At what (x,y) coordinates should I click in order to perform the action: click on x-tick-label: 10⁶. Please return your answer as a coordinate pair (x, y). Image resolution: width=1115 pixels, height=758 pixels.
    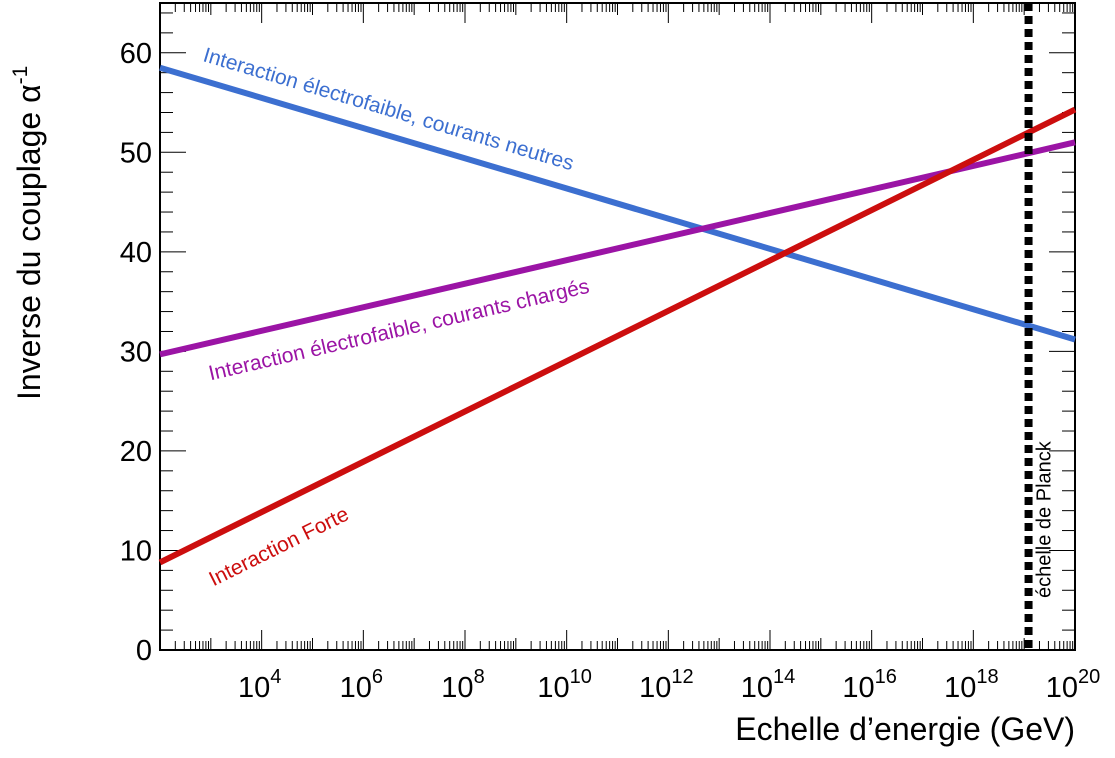
    Looking at the image, I should click on (361, 685).